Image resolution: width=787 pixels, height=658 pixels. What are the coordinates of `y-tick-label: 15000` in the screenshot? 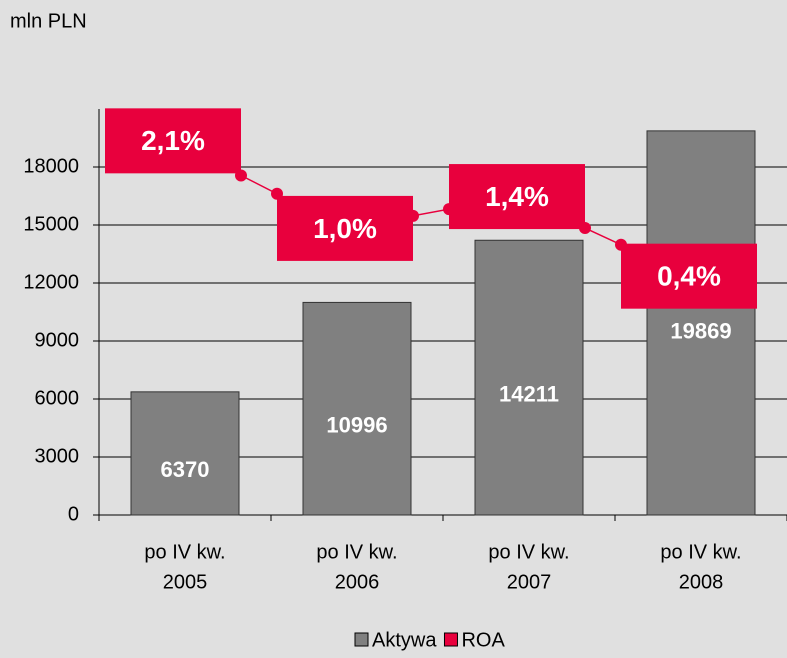 It's located at (51, 224).